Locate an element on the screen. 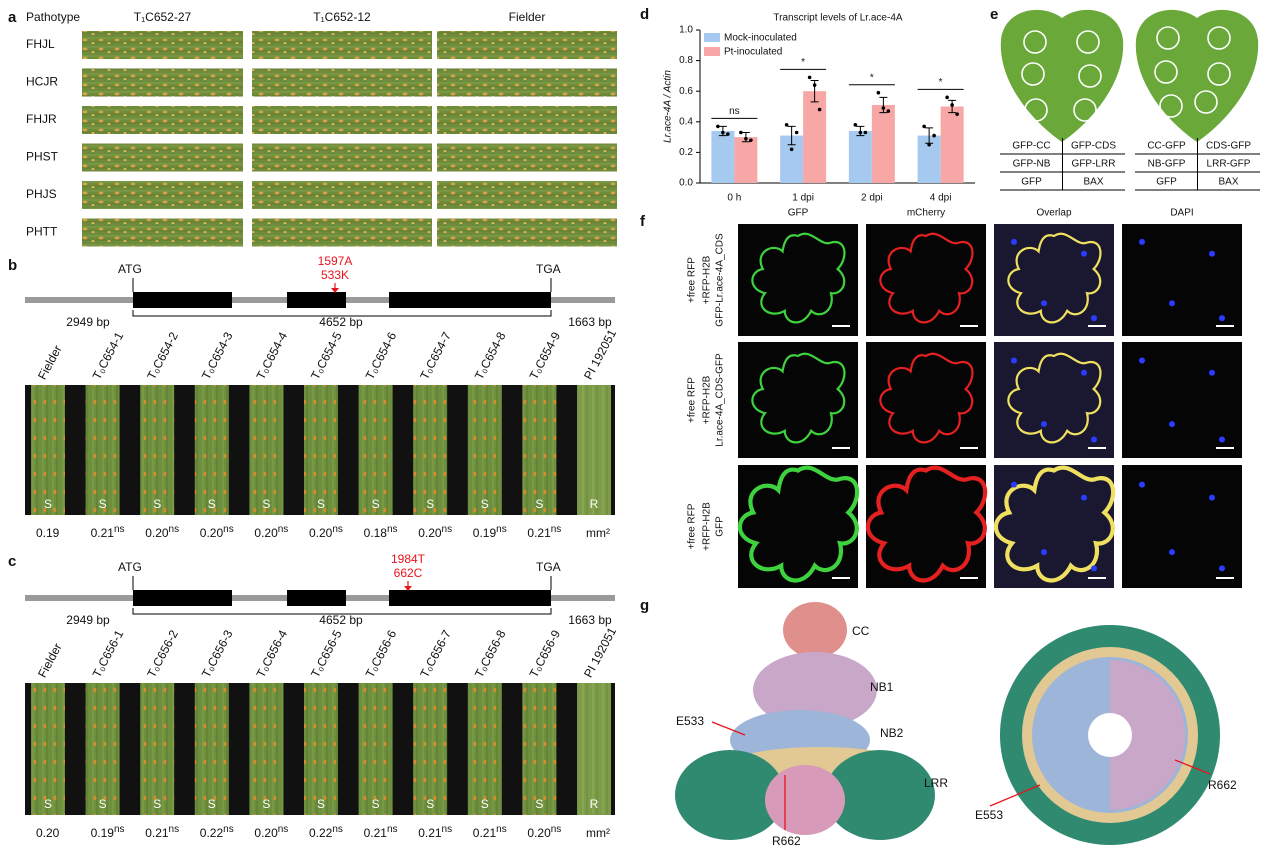 The width and height of the screenshot is (1266, 862). lesion-value: 0.19 is located at coordinates (103, 833).